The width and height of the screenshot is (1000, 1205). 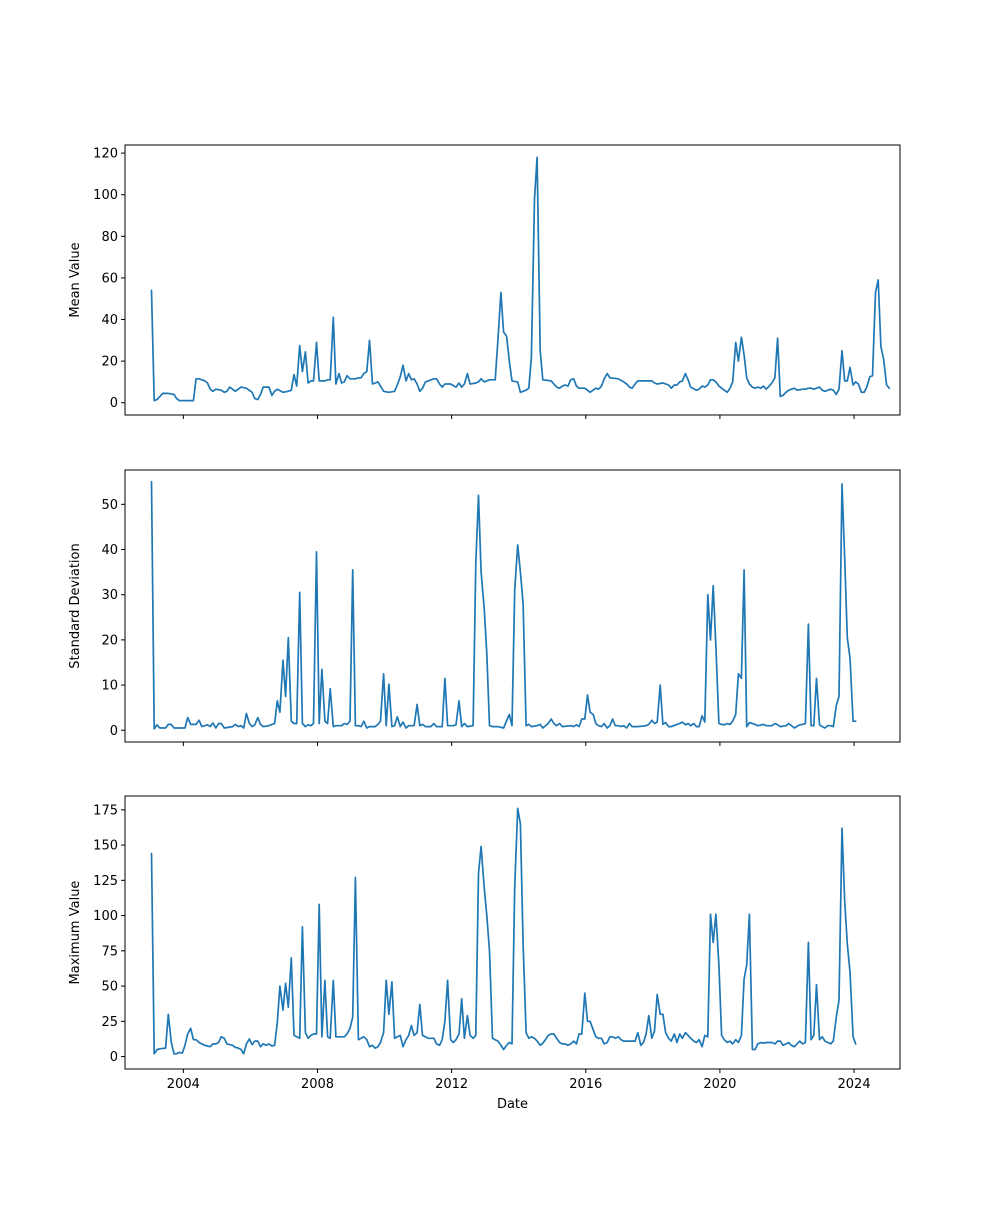 I want to click on y-axis-label-2: Standard Deviation, so click(x=75, y=605).